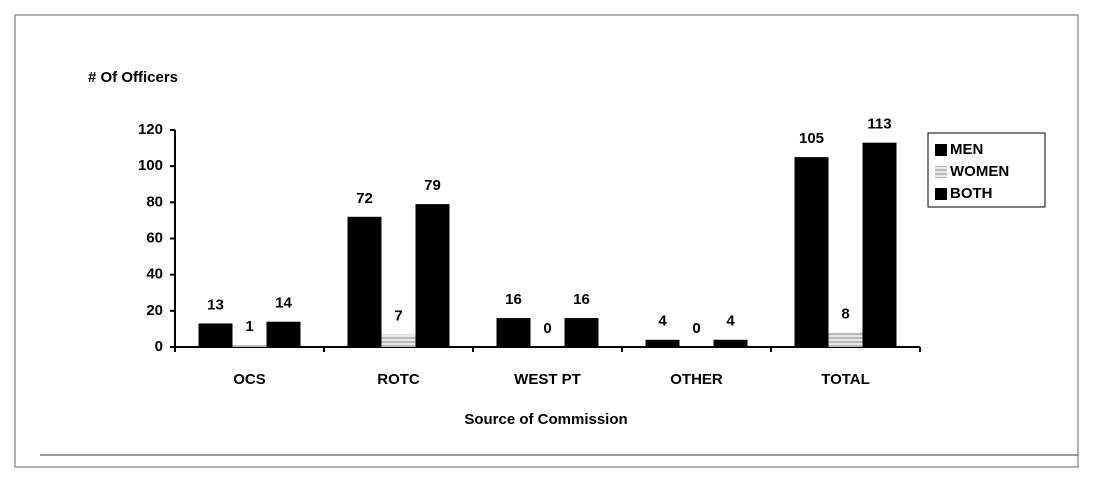 The height and width of the screenshot is (483, 1096). I want to click on legend-label: WOMEN, so click(979, 171).